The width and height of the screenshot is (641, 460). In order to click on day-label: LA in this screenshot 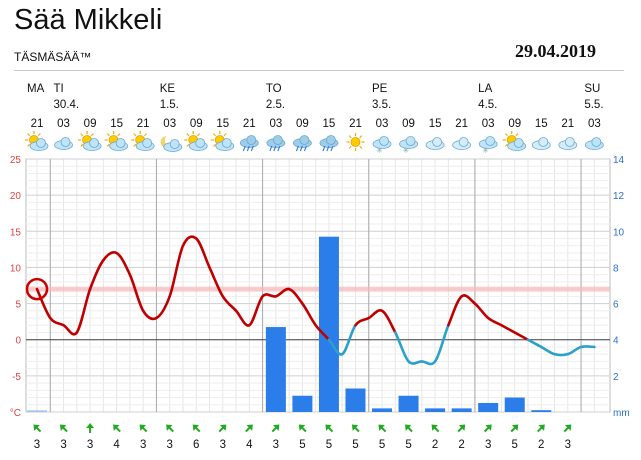, I will do `click(485, 89)`.